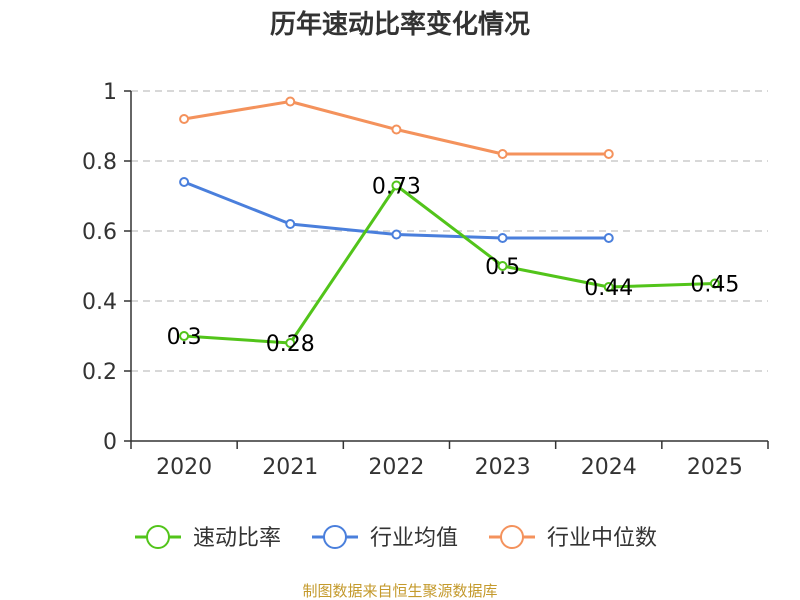 The image size is (800, 600). Describe the element at coordinates (99, 302) in the screenshot. I see `y-tick-label: 0.4` at that location.